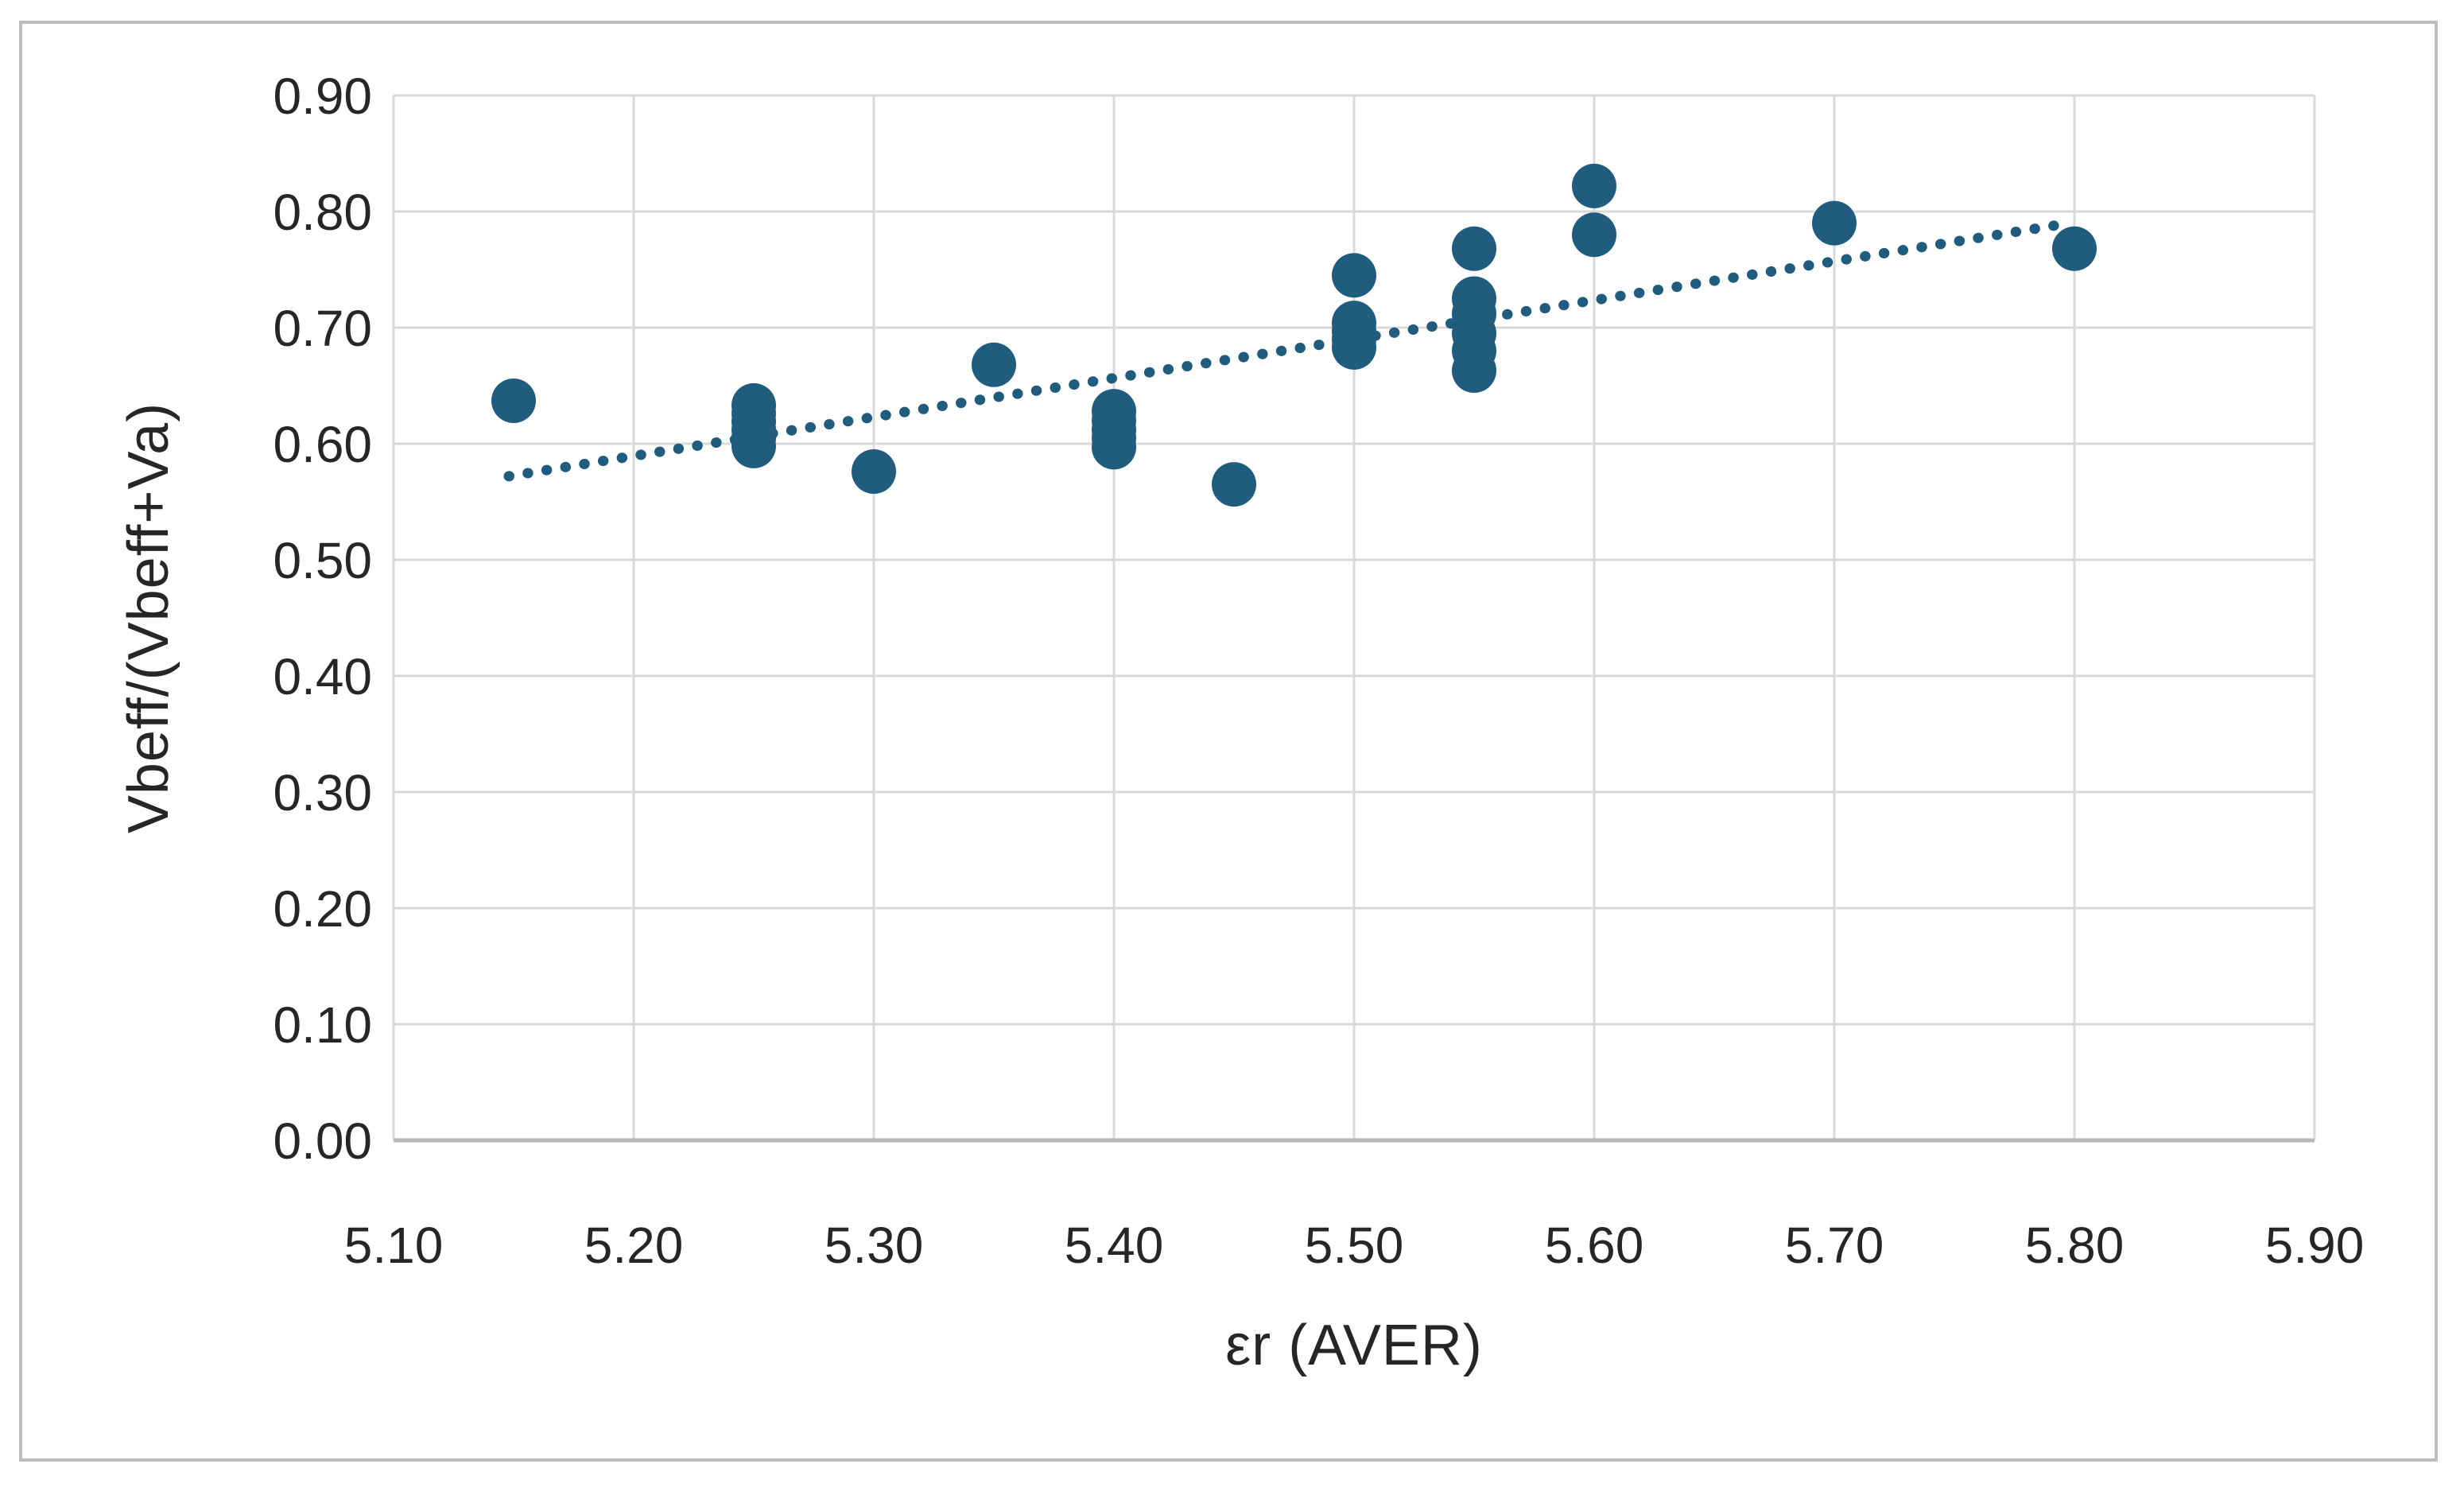 The height and width of the screenshot is (1491, 2464). Describe the element at coordinates (148, 618) in the screenshot. I see `y-axis-title: Vbeff/(Vbeff+Va)` at that location.